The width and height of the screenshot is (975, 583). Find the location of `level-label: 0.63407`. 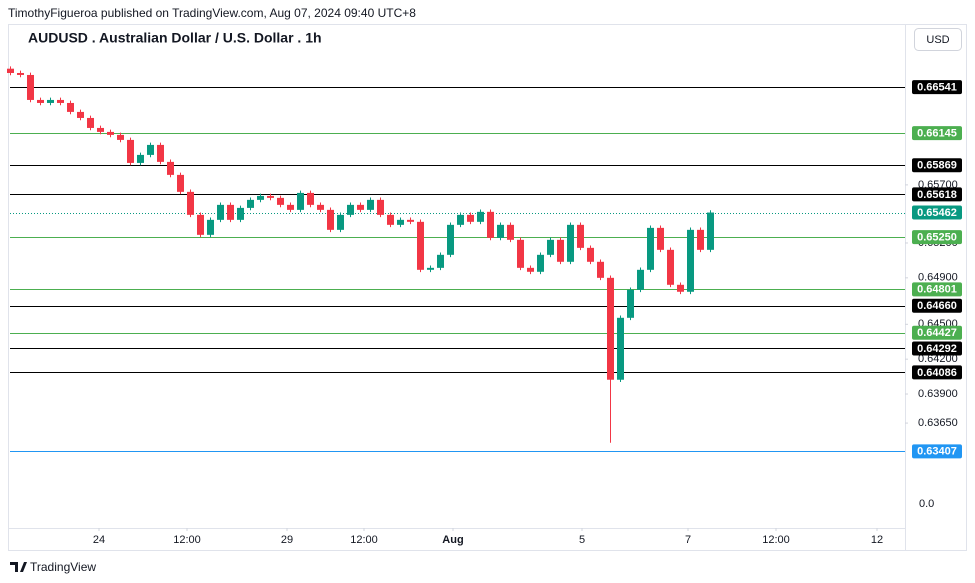

level-label: 0.63407 is located at coordinates (937, 452).